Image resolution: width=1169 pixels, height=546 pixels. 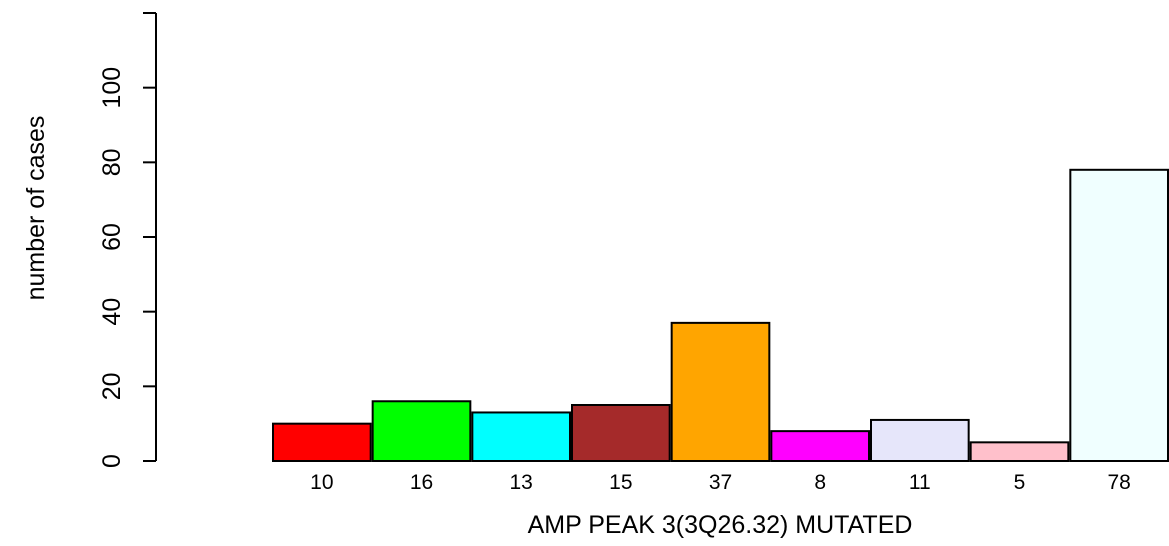 I want to click on bar-label: 13, so click(x=520, y=482).